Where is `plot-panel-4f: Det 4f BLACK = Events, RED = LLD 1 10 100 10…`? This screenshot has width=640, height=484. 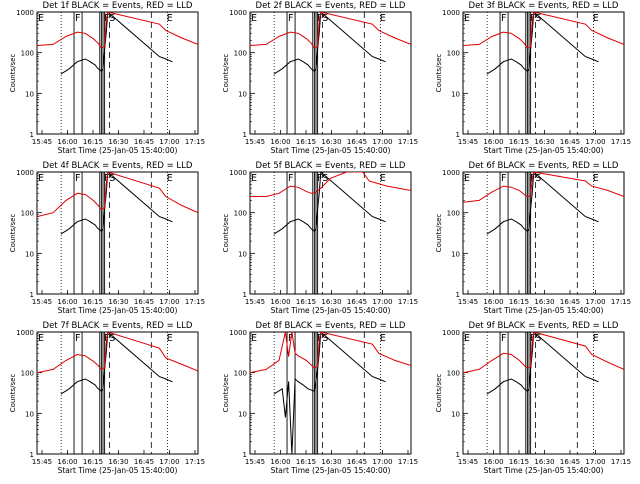
plot-panel-4f: Det 4f BLACK = Events, RED = LLD 1 10 100 10… is located at coordinates (107, 238).